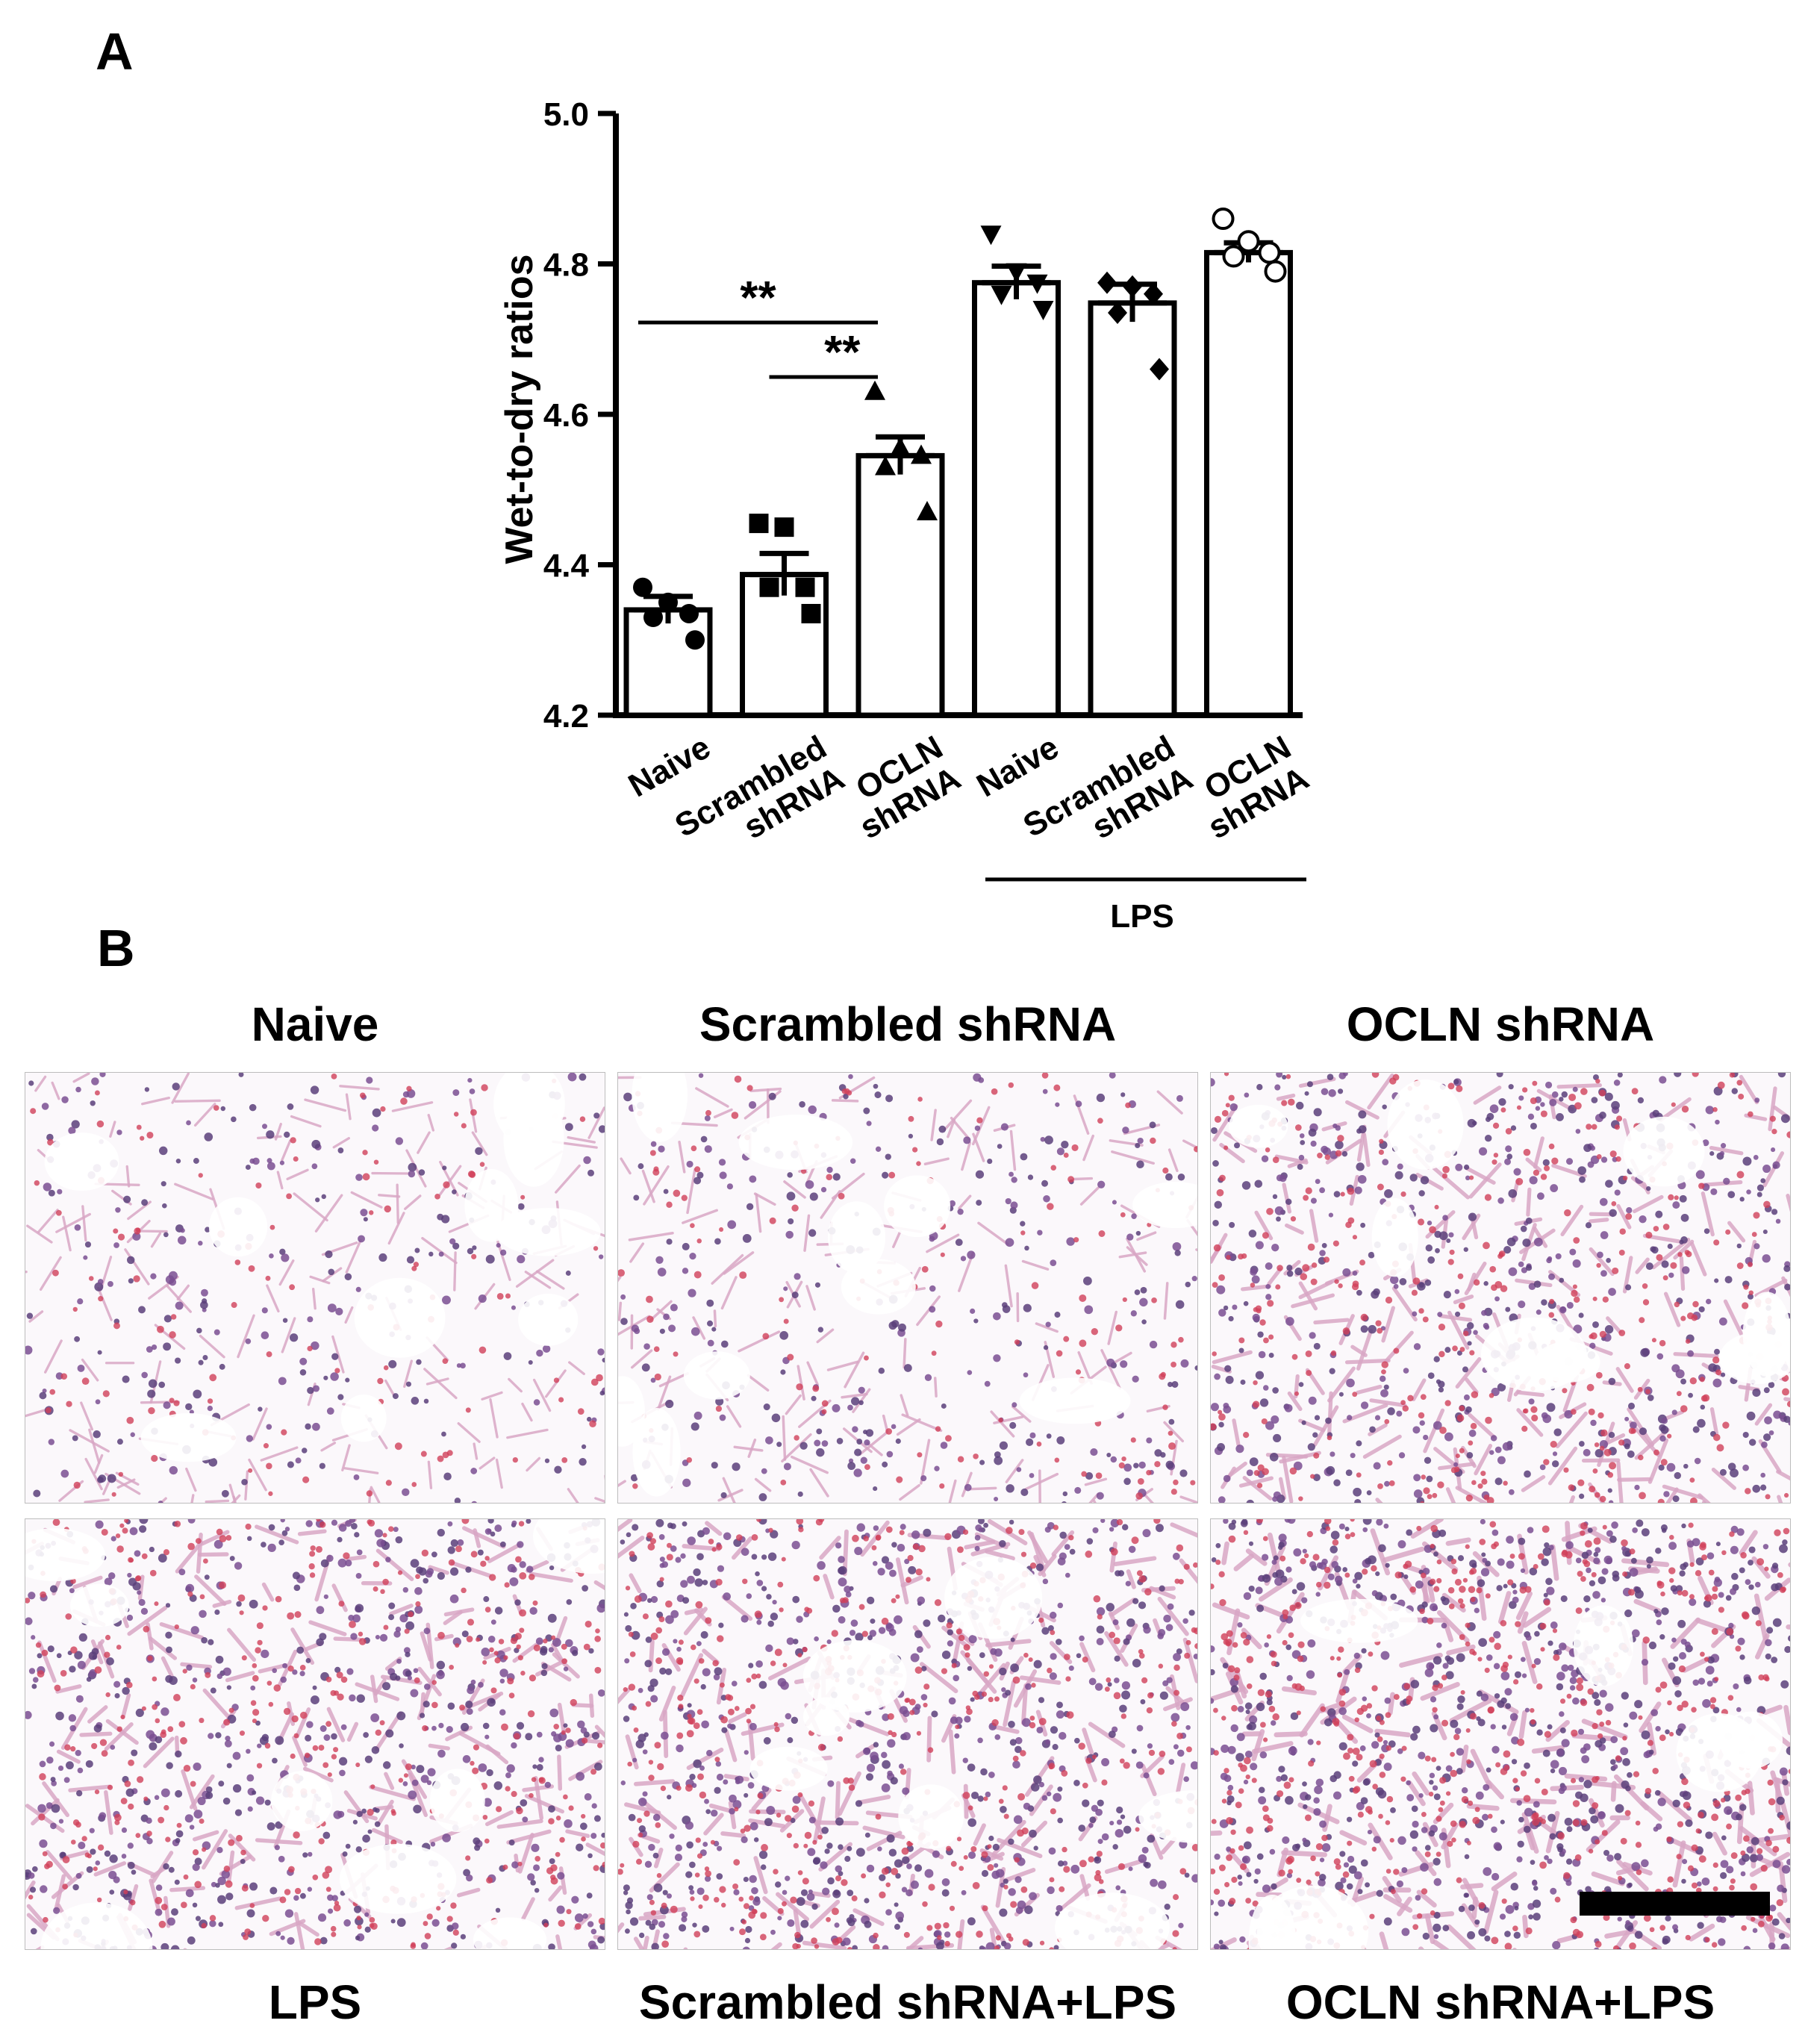 The height and width of the screenshot is (2044, 1808). Describe the element at coordinates (1500, 2002) in the screenshot. I see `histology-label: OCLN shRNA+LPS` at that location.